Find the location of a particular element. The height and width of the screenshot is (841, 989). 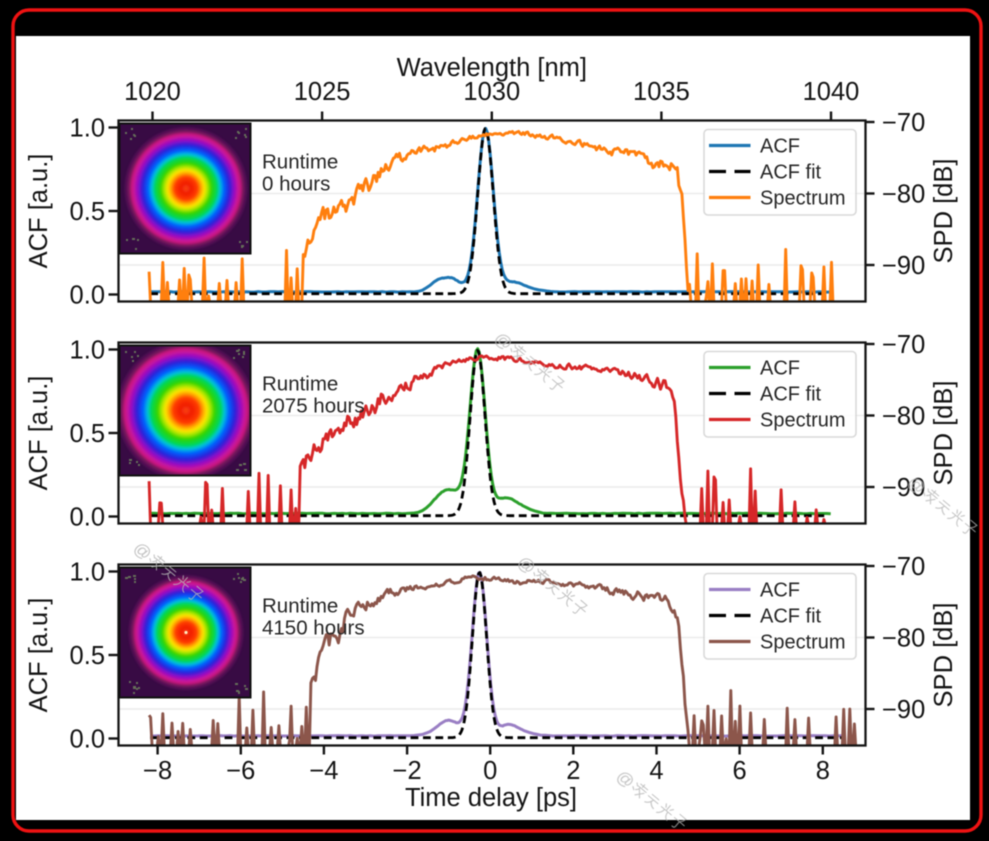

svg-text: 1040 is located at coordinates (831, 92).